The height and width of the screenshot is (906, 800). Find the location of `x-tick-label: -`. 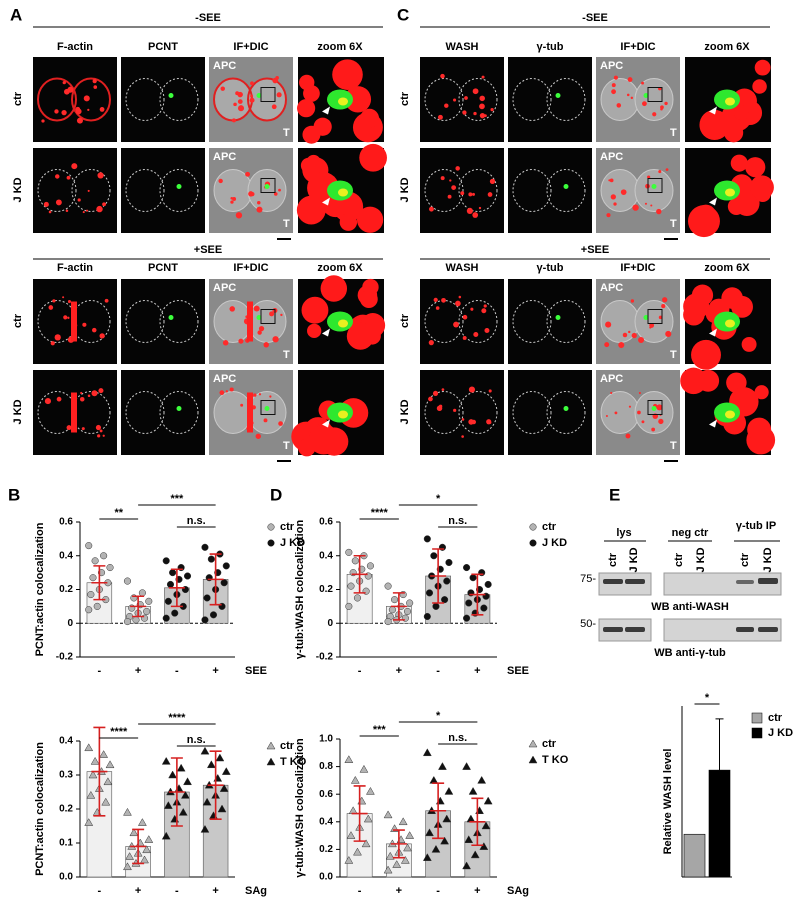

x-tick-label: - is located at coordinates (100, 891).